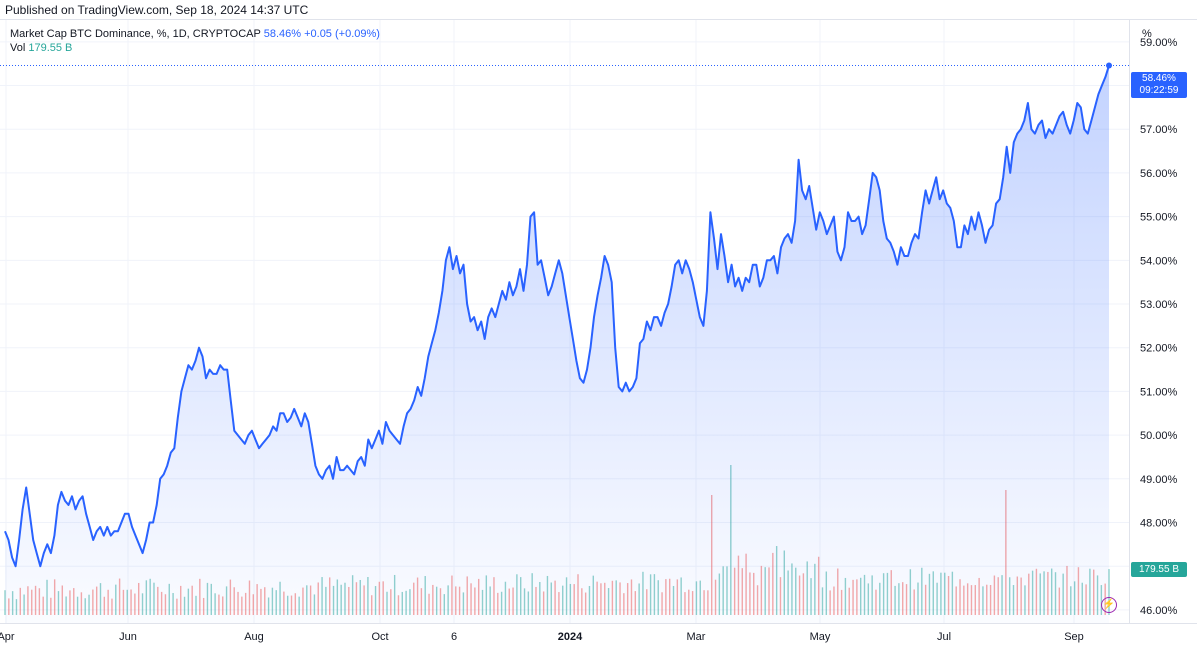 This screenshot has width=1197, height=653. I want to click on axis-unit: %, so click(1147, 34).